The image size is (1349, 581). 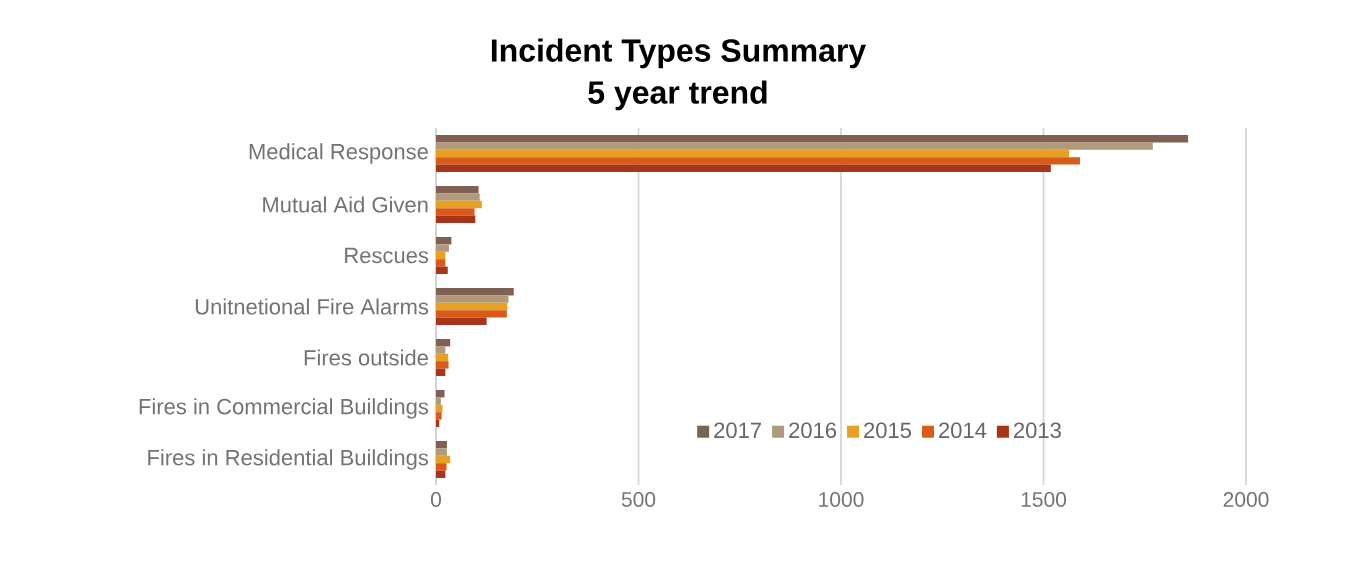 What do you see at coordinates (841, 499) in the screenshot?
I see `x-tick-label: 1000` at bounding box center [841, 499].